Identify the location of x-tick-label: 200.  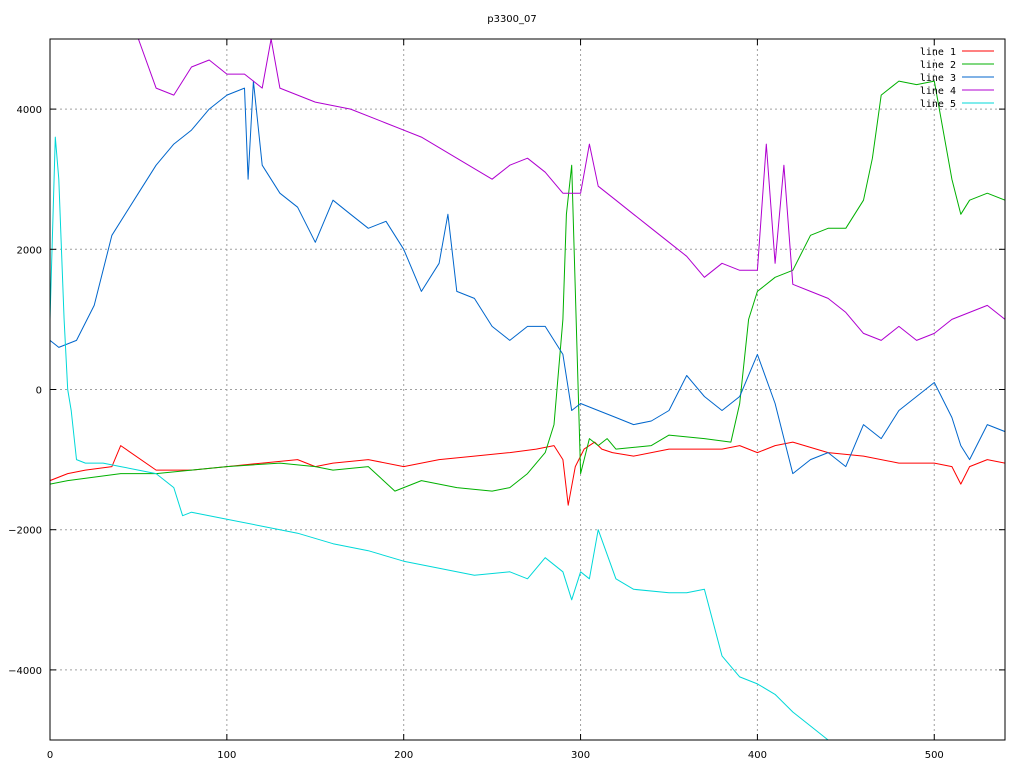
(403, 755).